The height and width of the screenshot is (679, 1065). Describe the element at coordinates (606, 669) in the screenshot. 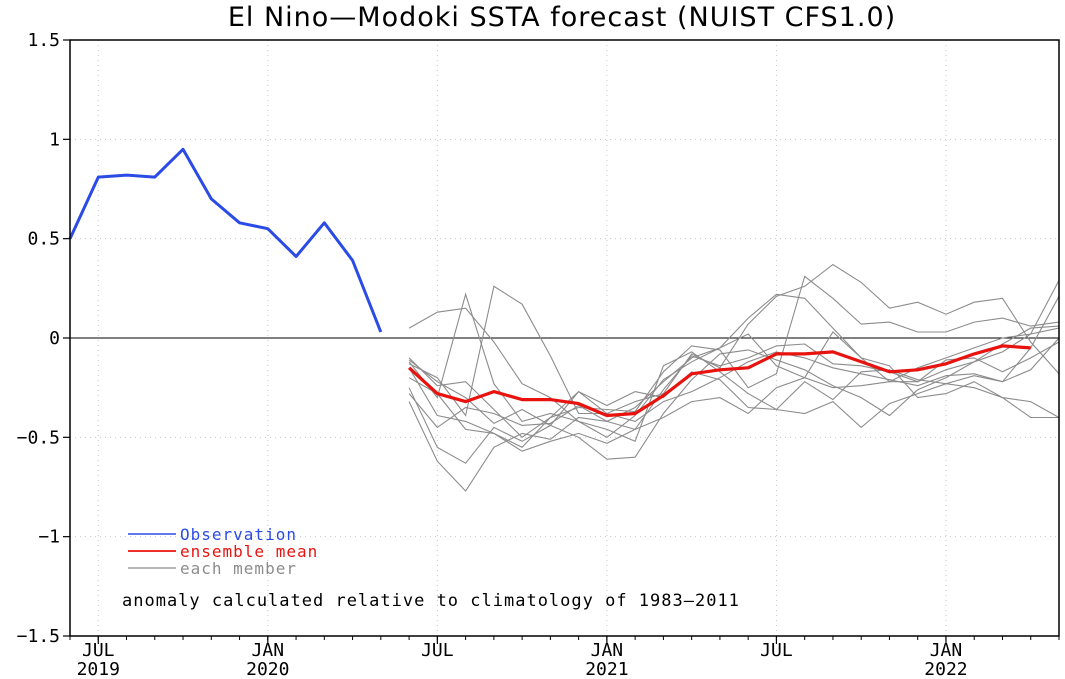

I see `x-tick-label-year: 2021` at that location.